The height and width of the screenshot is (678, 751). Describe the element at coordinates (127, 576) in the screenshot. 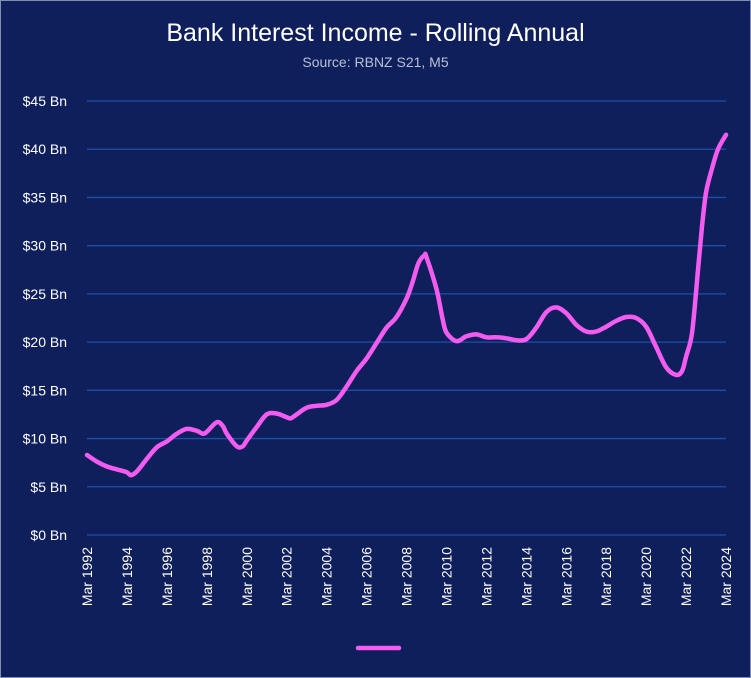

I see `x-tick-label: Mar 1994` at that location.